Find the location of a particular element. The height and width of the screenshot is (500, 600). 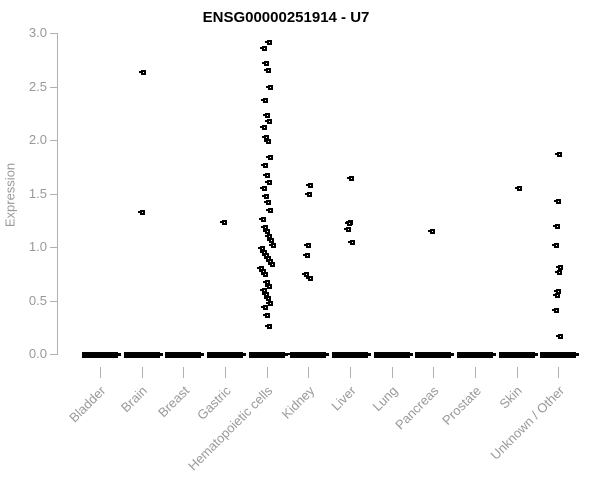

y-tick-label: 0.5 is located at coordinates (37, 300).